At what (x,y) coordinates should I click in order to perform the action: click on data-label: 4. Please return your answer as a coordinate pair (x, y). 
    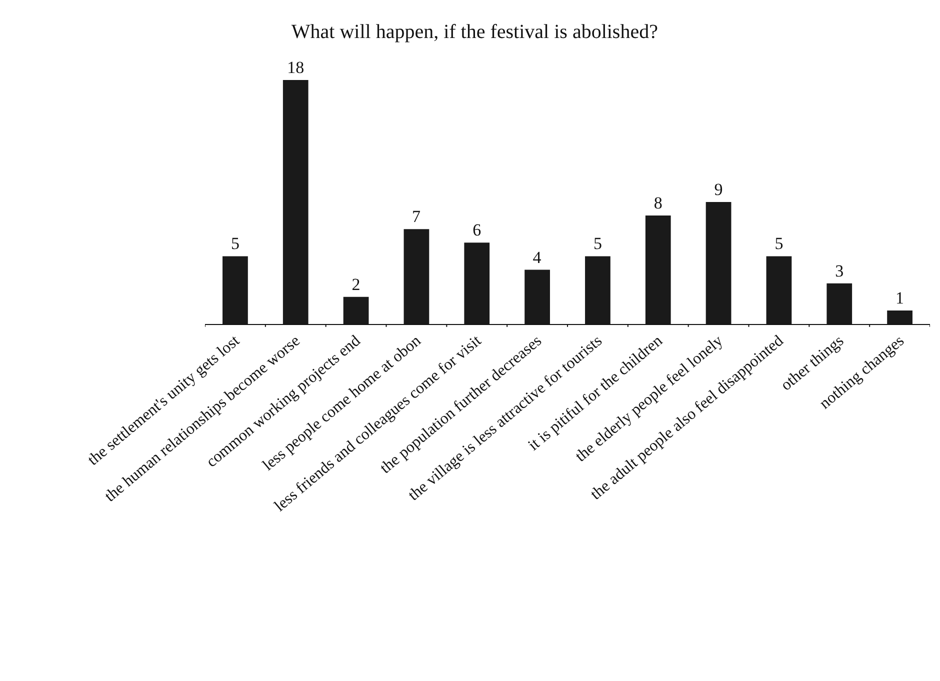
    Looking at the image, I should click on (537, 257).